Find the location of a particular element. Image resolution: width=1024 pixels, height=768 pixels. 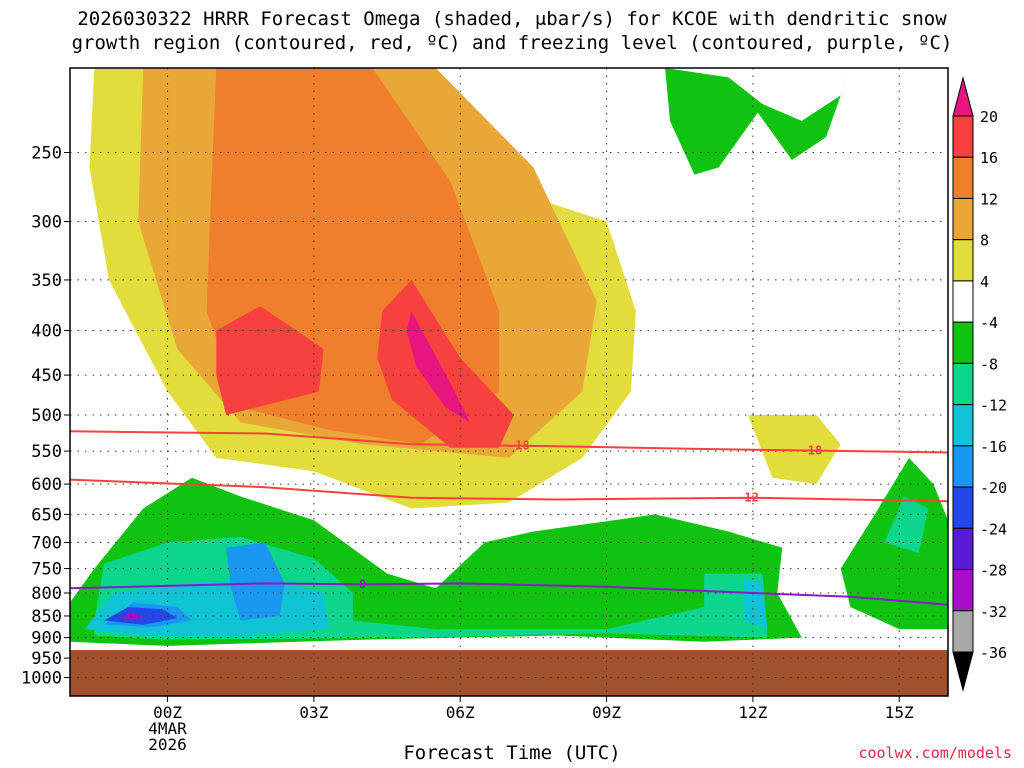

x-tick-sublabel: 4MAR is located at coordinates (167, 728).